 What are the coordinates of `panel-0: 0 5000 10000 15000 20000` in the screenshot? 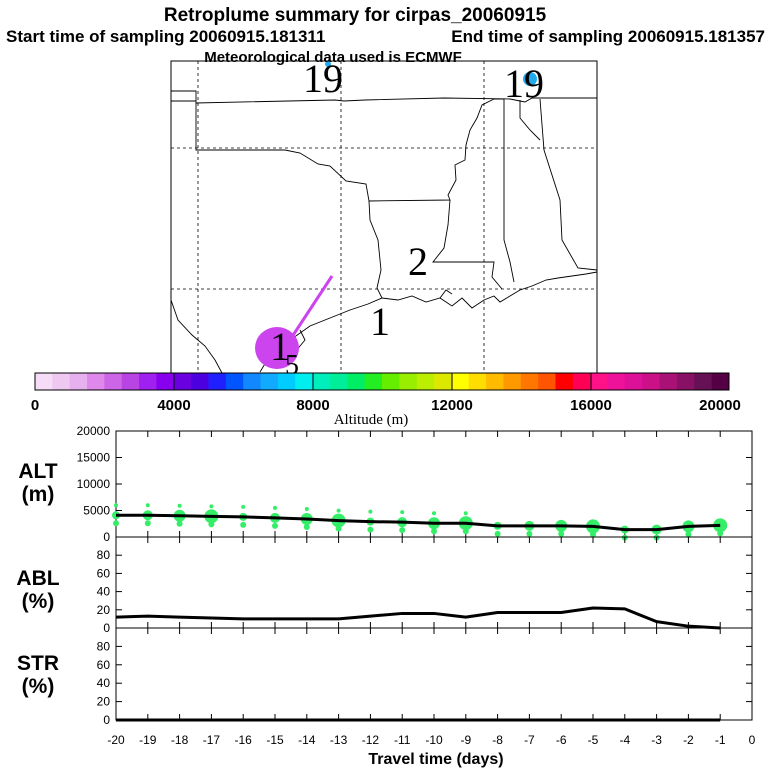 It's located at (415, 484).